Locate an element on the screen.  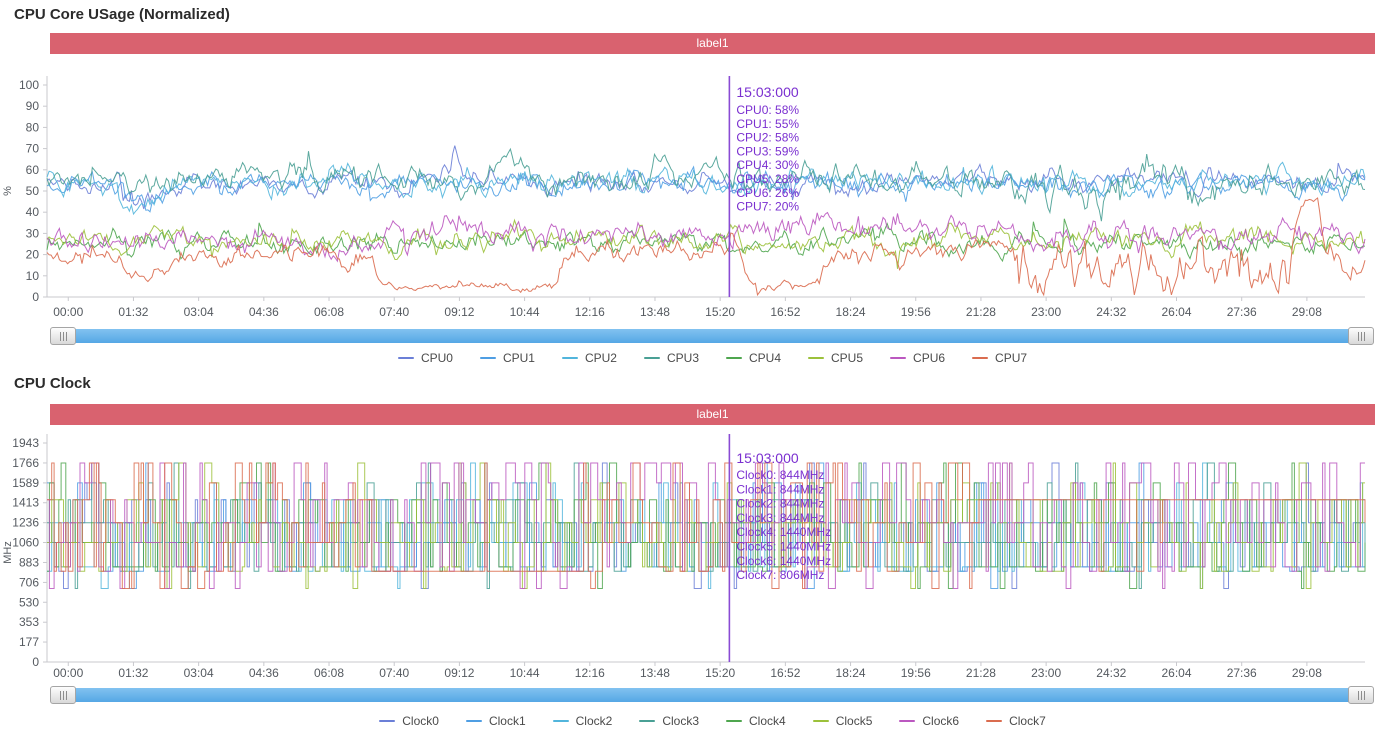
legend-label: CPU5 is located at coordinates (847, 358).